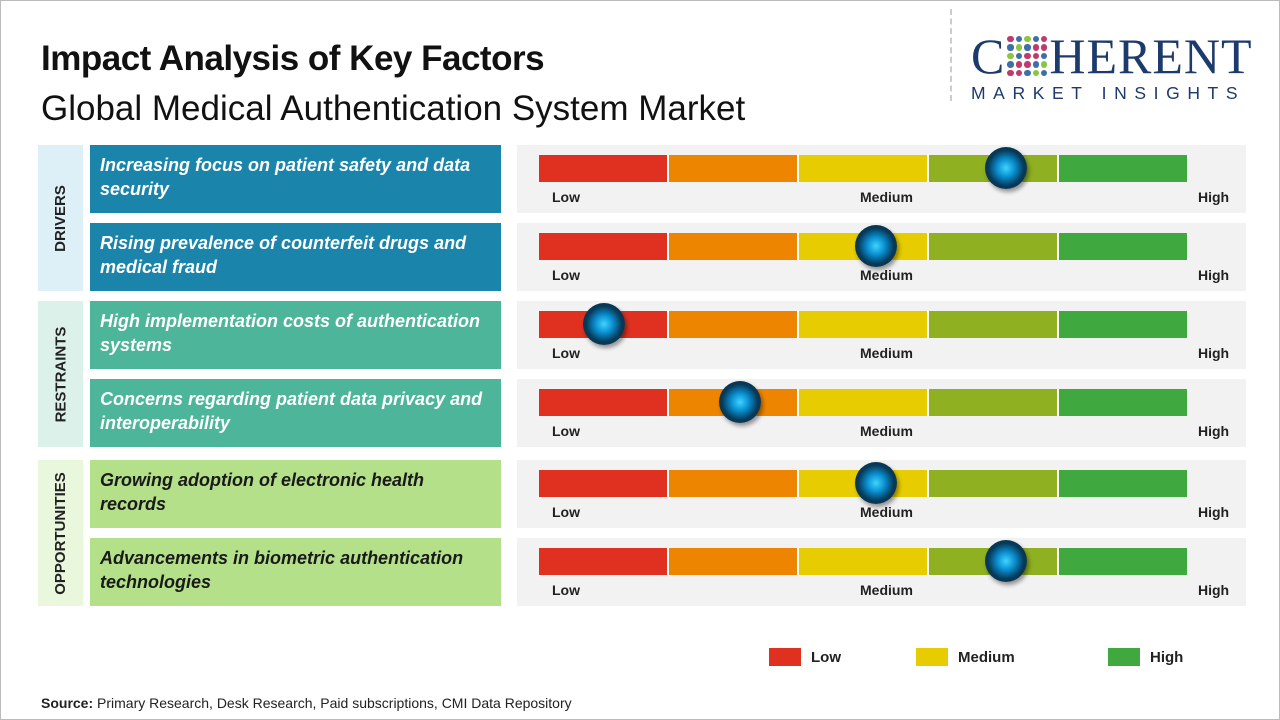  Describe the element at coordinates (1124, 657) in the screenshot. I see `legend-swatch-high` at that location.